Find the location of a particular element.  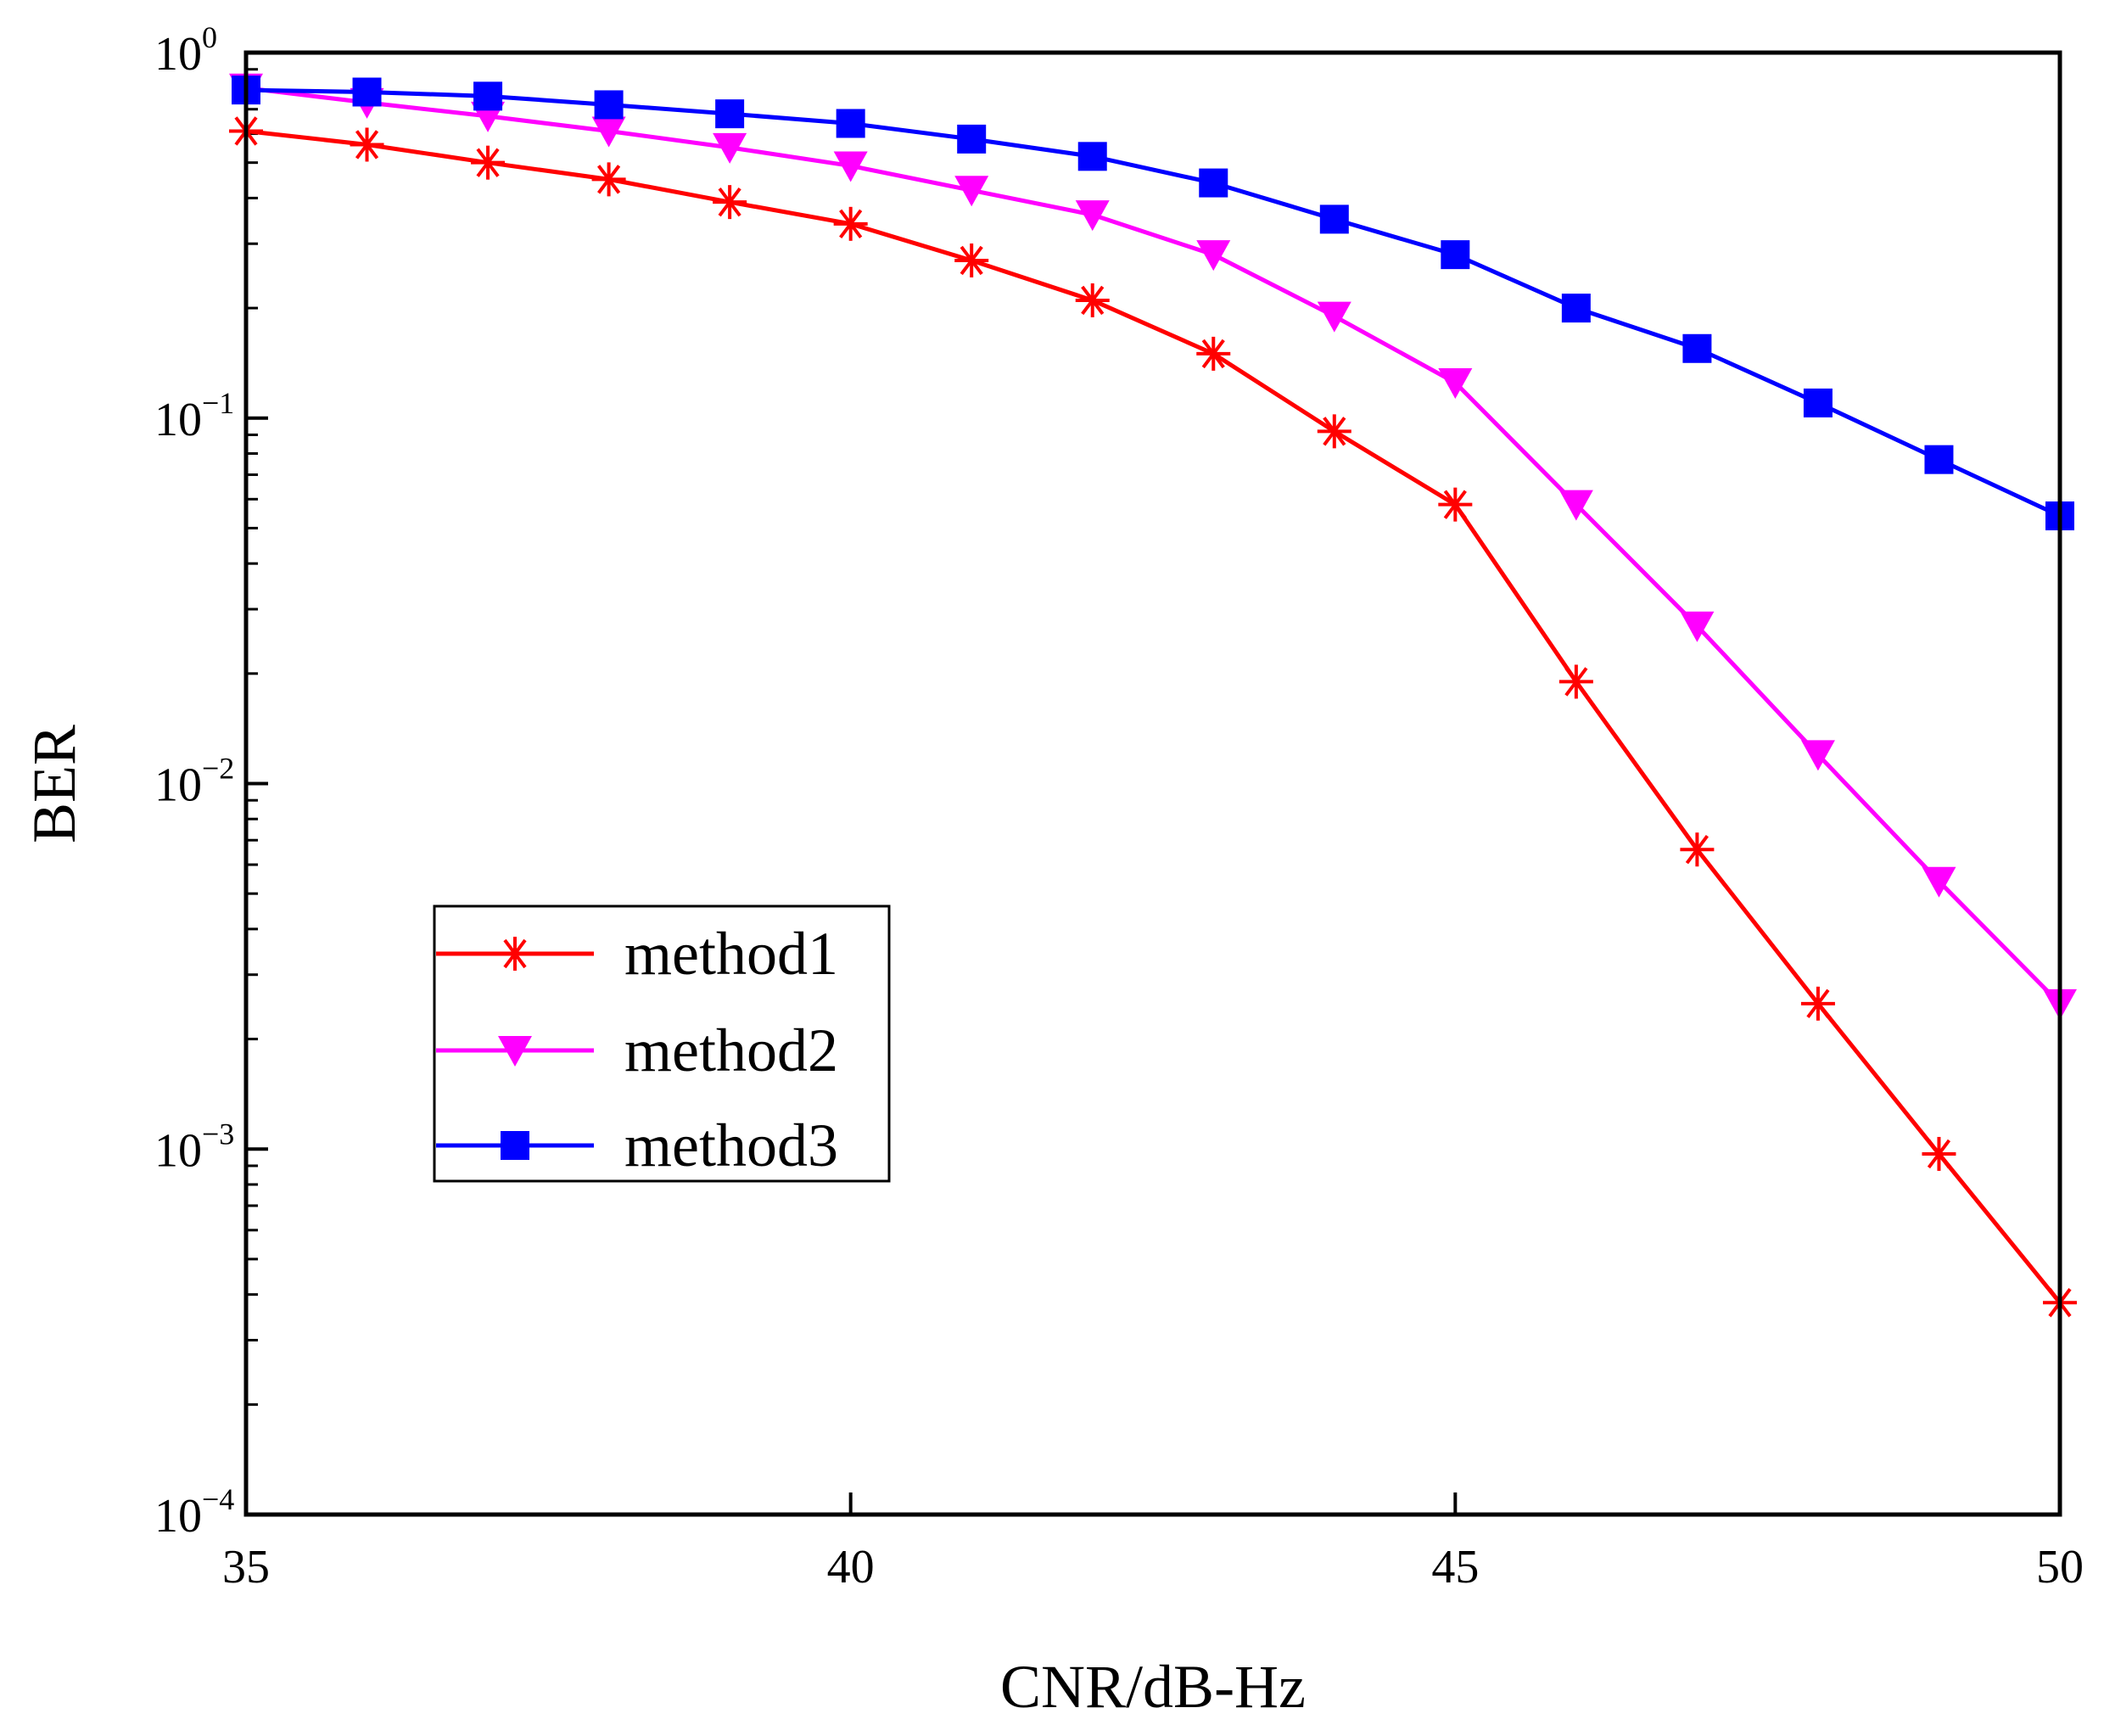

y-tick-exponent: −2 is located at coordinates (218, 769).